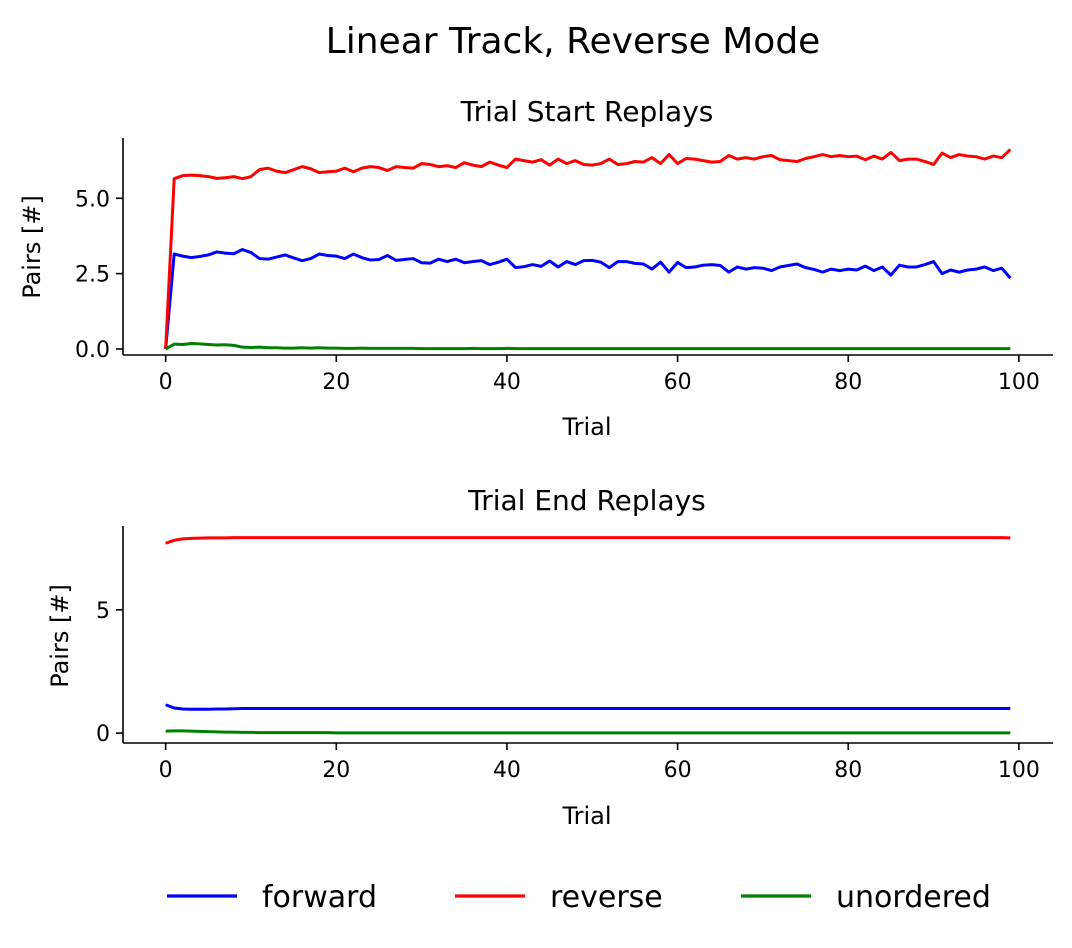 This screenshot has width=1072, height=948. I want to click on y-tick-label: 5.0, so click(92, 199).